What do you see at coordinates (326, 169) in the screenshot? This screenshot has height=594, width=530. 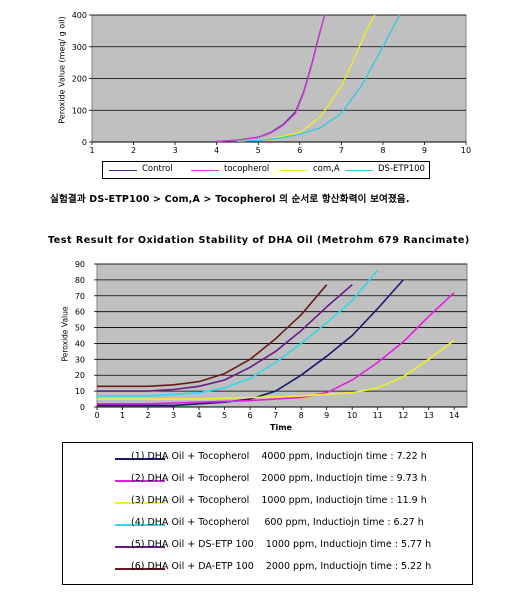 I see `chart1-legend-label-coma: com,A` at bounding box center [326, 169].